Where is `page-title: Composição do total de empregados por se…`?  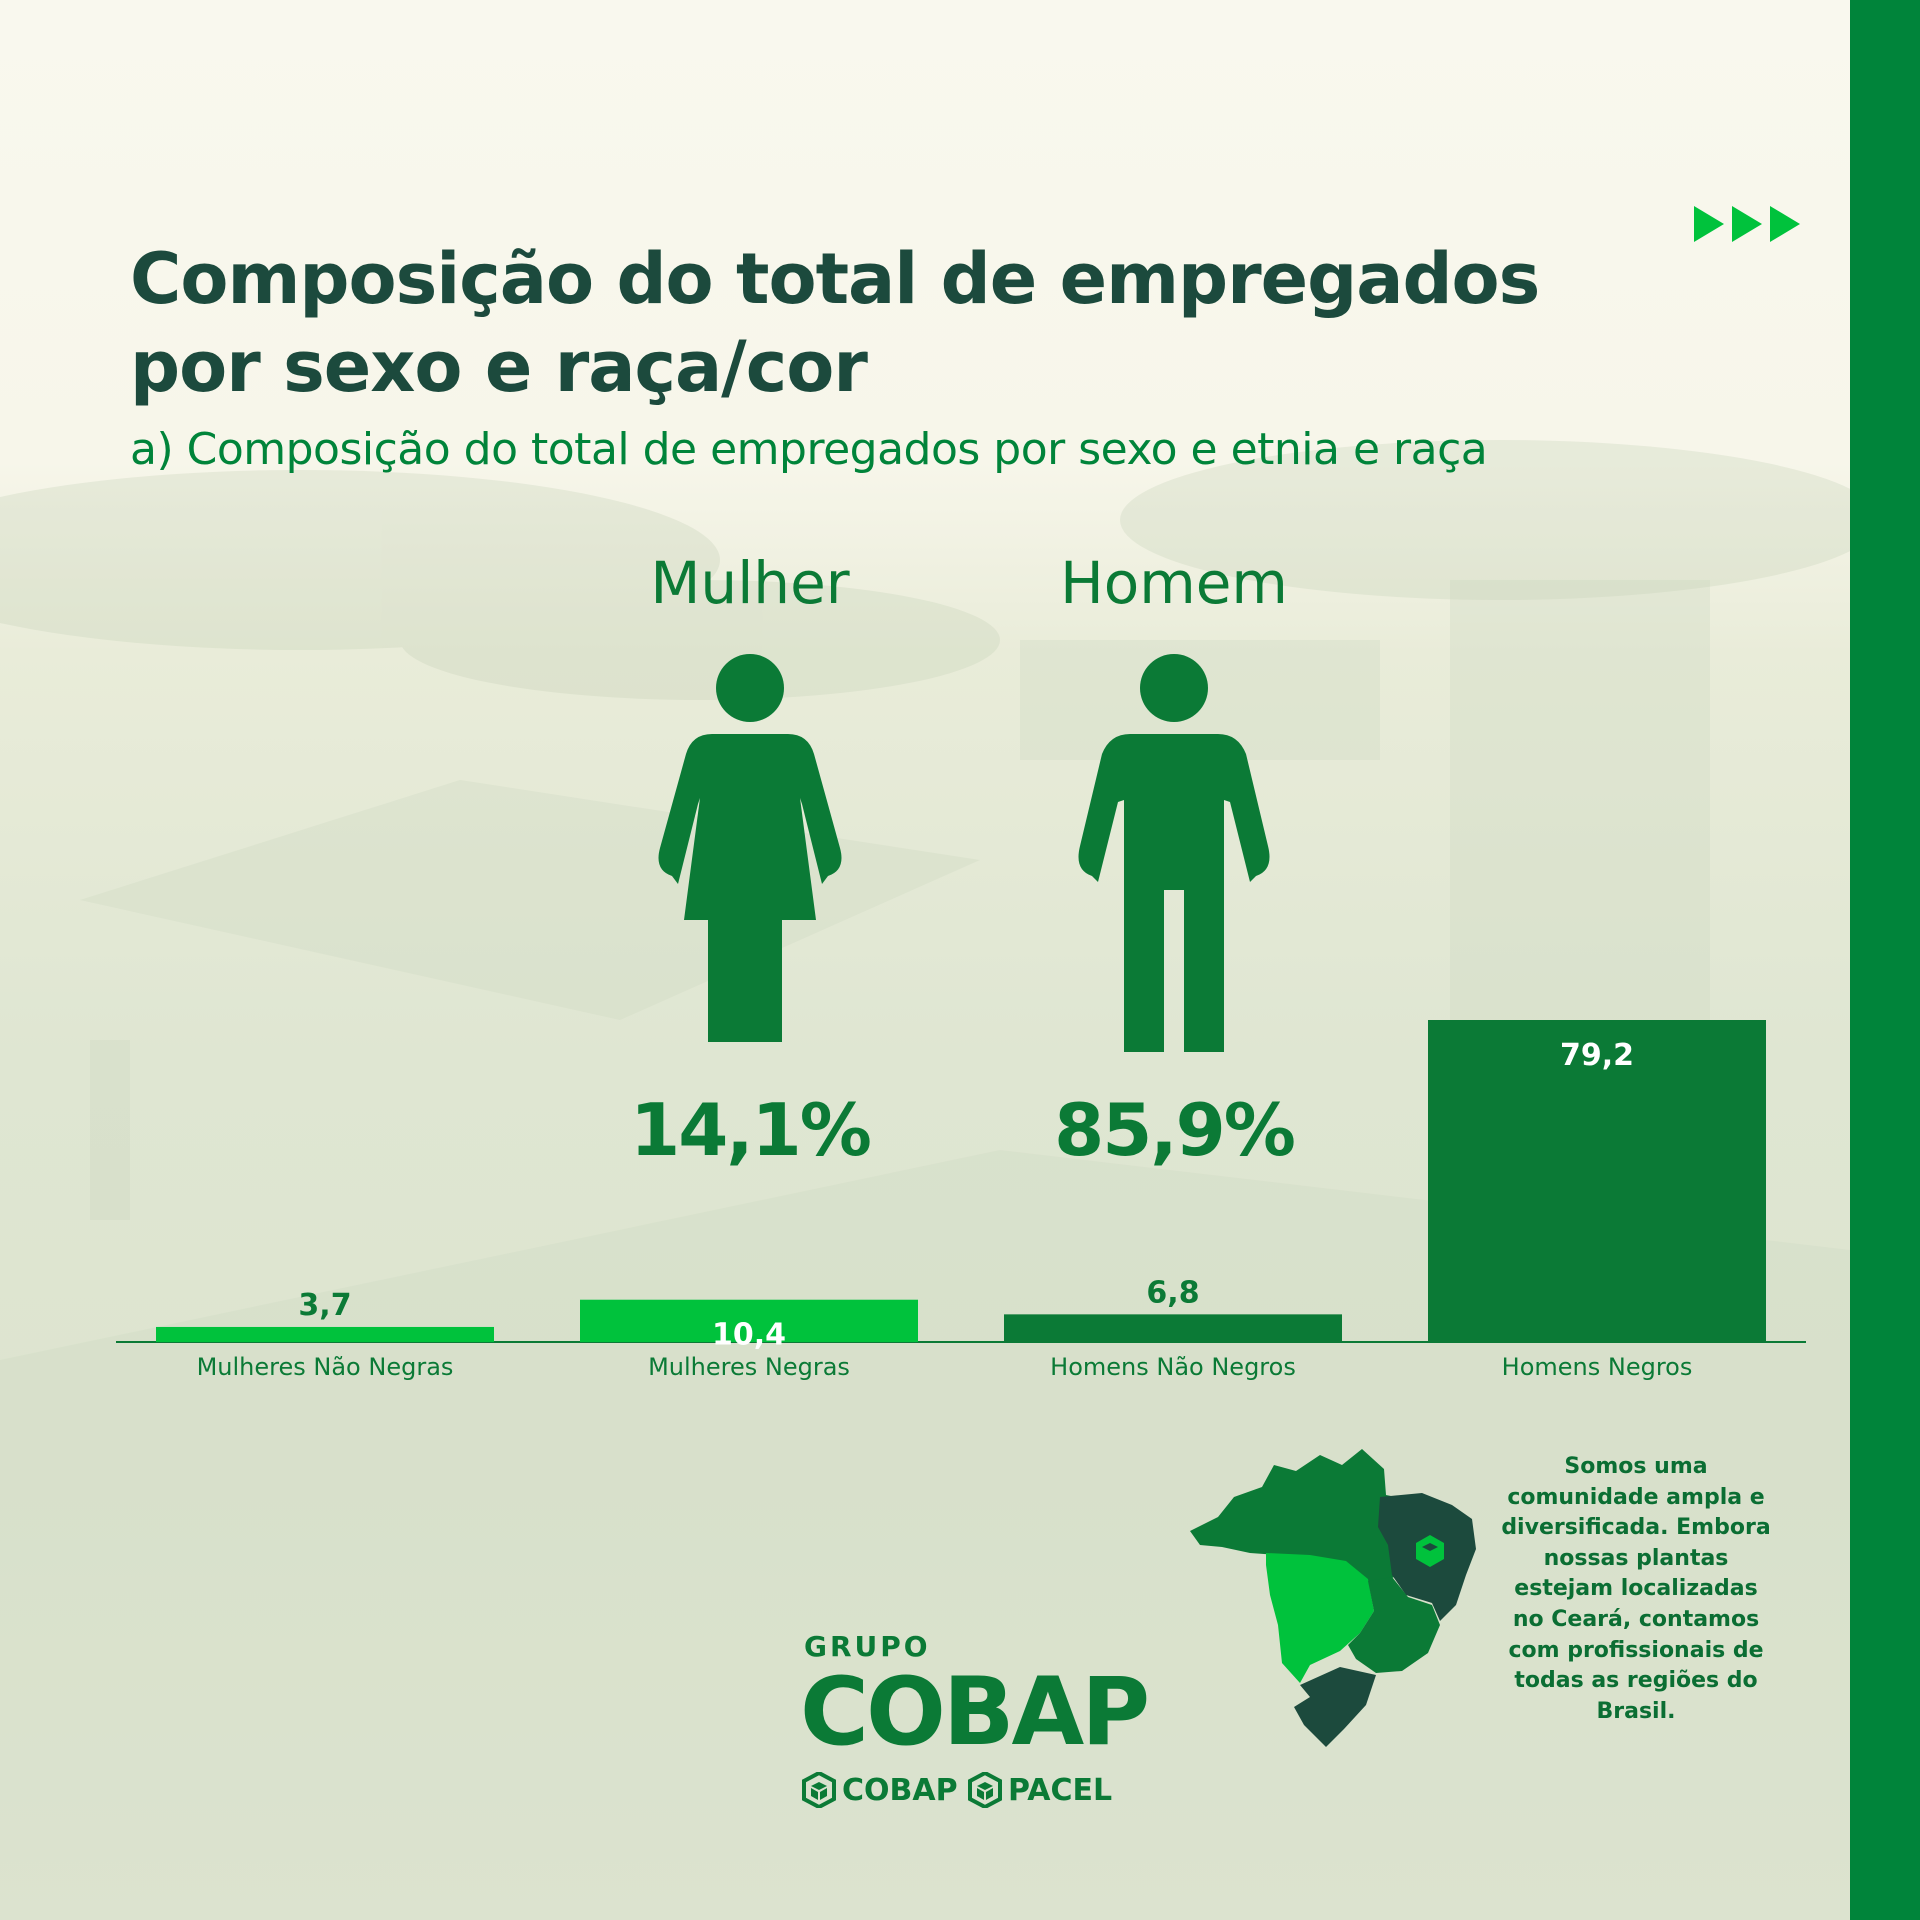 page-title: Composição do total de empregados por se… is located at coordinates (835, 323).